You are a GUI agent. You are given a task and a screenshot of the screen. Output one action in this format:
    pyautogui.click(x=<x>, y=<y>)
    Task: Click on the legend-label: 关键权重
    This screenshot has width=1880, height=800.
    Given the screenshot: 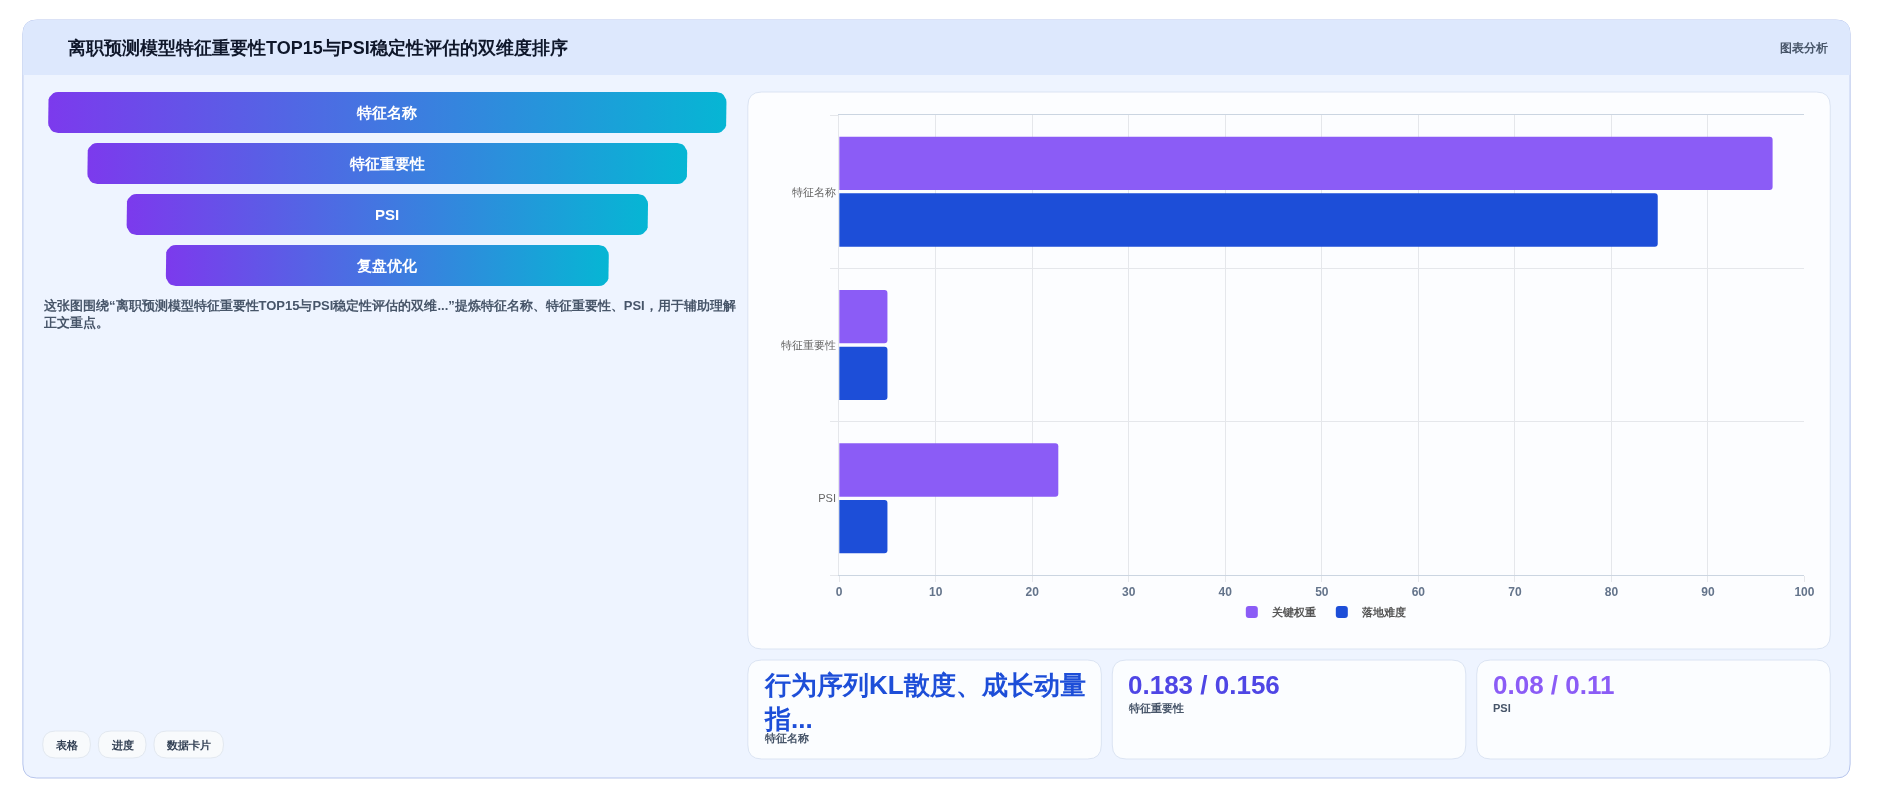 What is the action you would take?
    pyautogui.click(x=1293, y=612)
    